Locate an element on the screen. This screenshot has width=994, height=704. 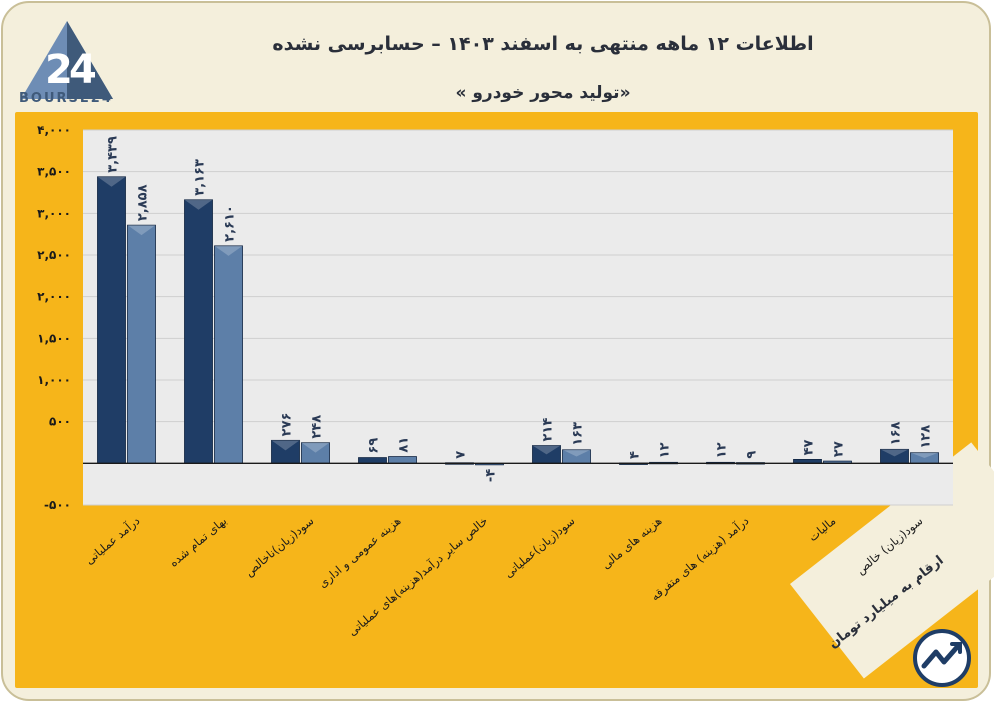
data-label: ۲۷ is located at coordinates (839, 449).